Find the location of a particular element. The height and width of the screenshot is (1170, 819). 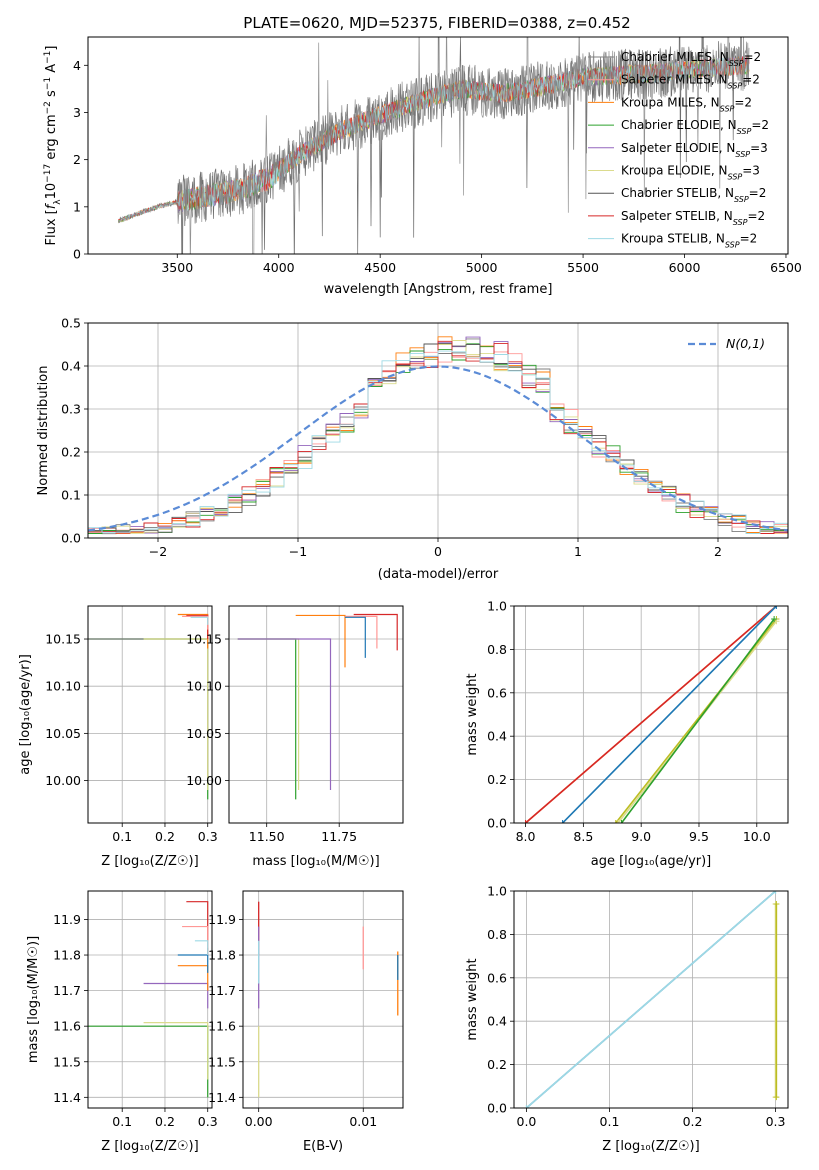

y-tick-label: 11.4 is located at coordinates (67, 1097).